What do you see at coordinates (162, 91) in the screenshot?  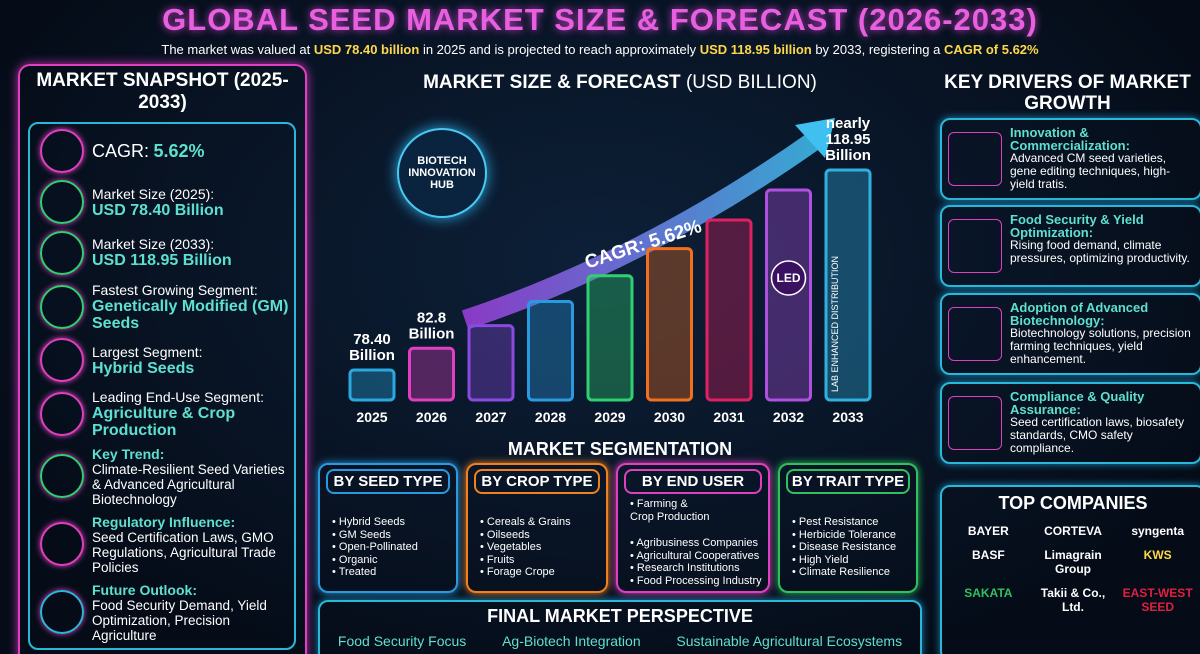 I see `snapshot-title: MARKET SNAPSHOT (2025-2033)` at bounding box center [162, 91].